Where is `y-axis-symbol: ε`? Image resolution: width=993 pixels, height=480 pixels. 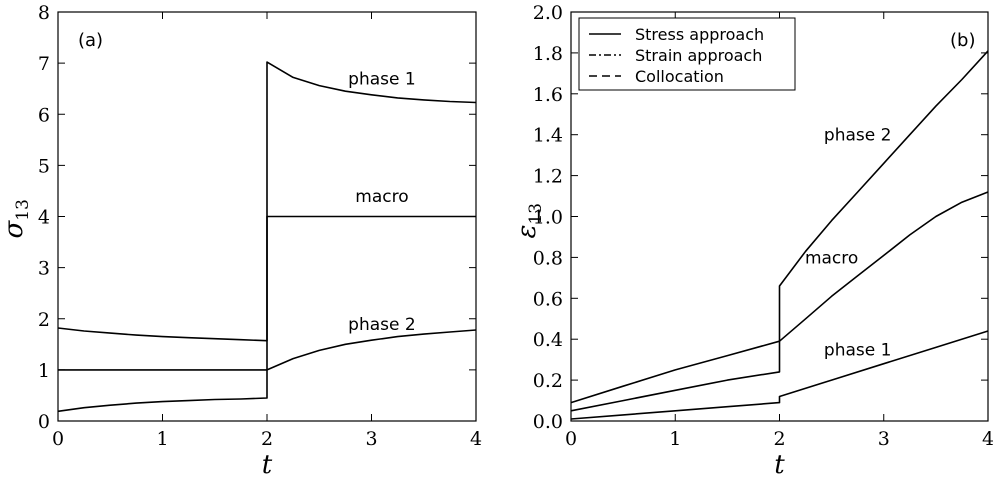
y-axis-symbol: ε is located at coordinates (527, 232).